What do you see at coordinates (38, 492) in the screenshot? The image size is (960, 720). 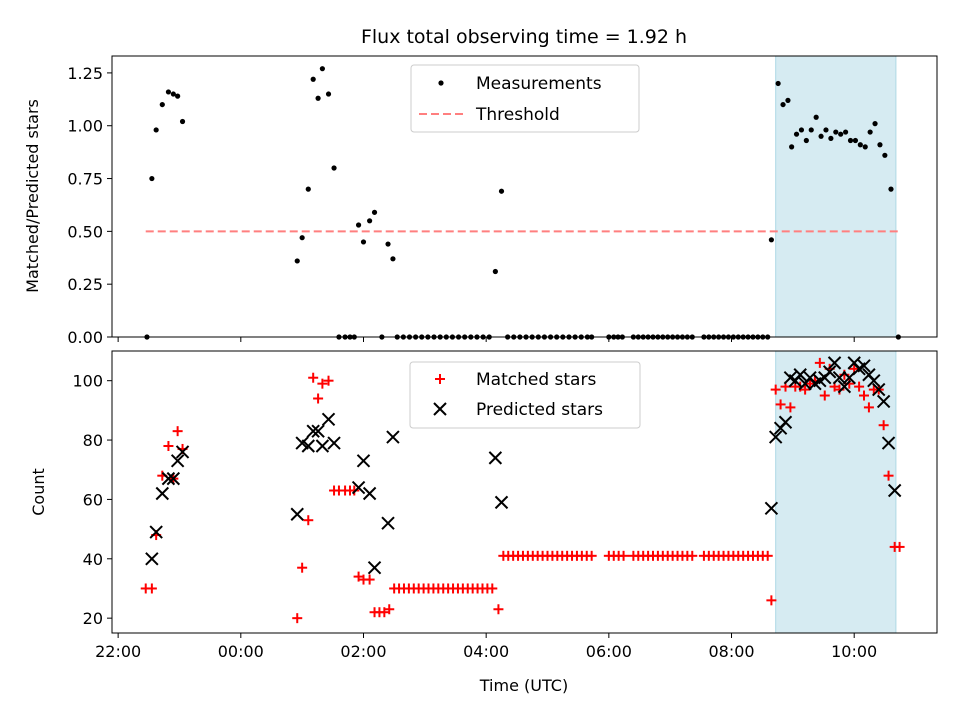 I see `bottom-y-axis-label: Count` at bounding box center [38, 492].